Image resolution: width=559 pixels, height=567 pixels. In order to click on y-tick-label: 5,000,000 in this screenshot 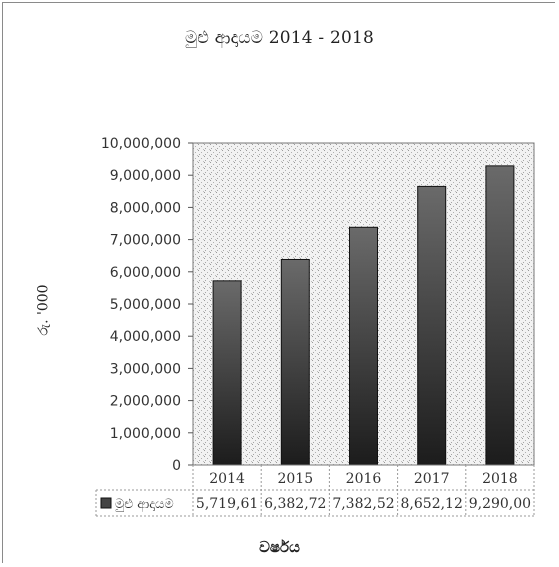, I will do `click(145, 305)`.